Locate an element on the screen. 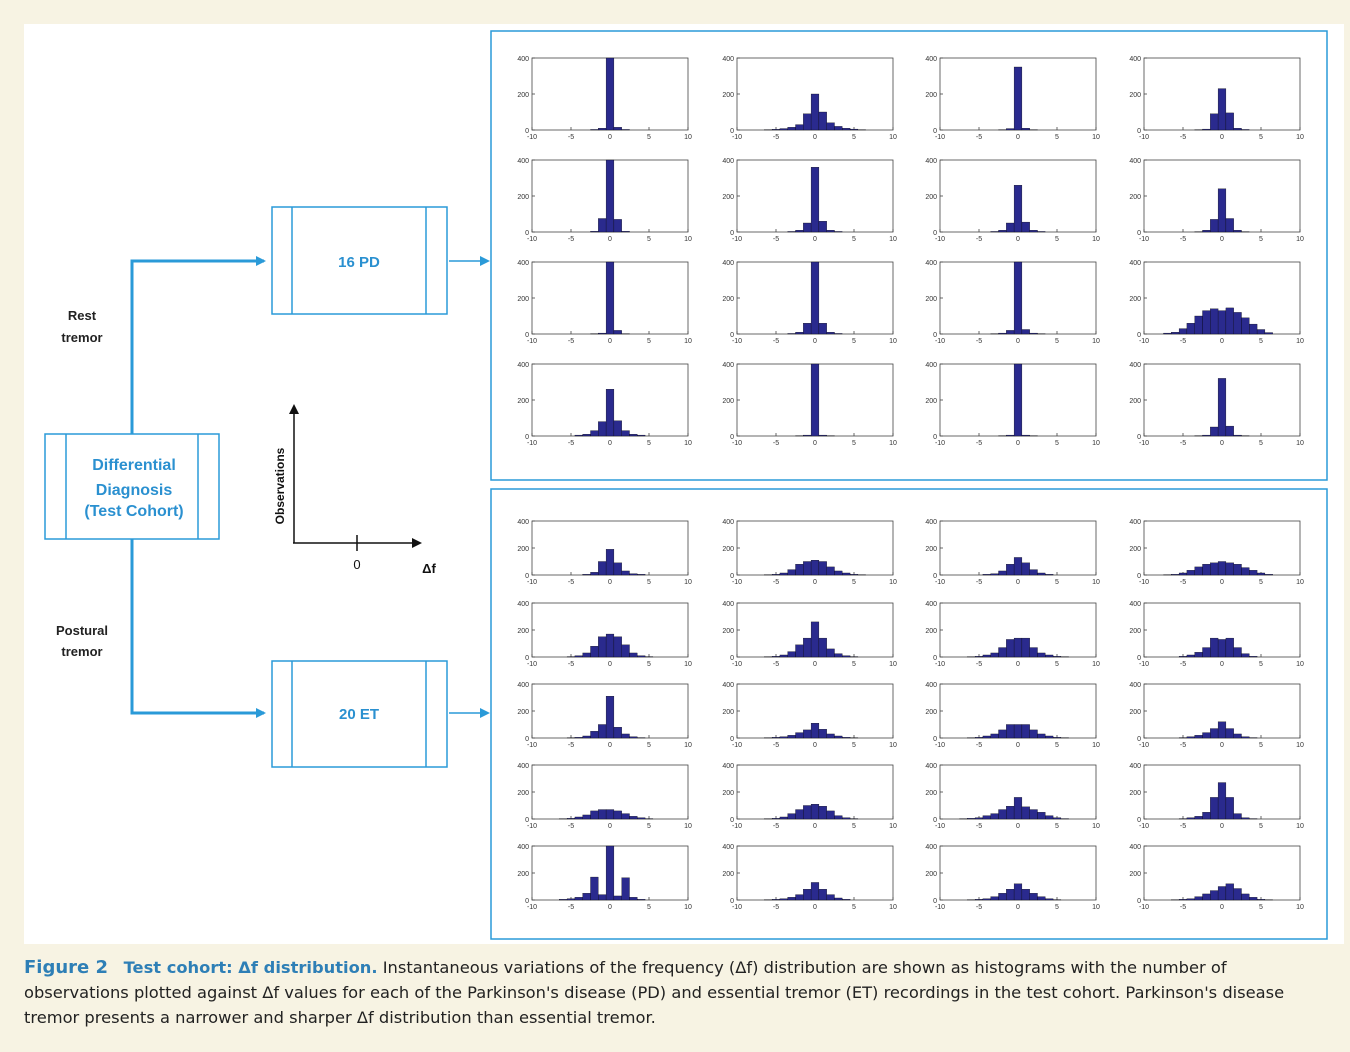 The width and height of the screenshot is (1350, 1052). axis-legend: 0 Δf Observations is located at coordinates (355, 490).